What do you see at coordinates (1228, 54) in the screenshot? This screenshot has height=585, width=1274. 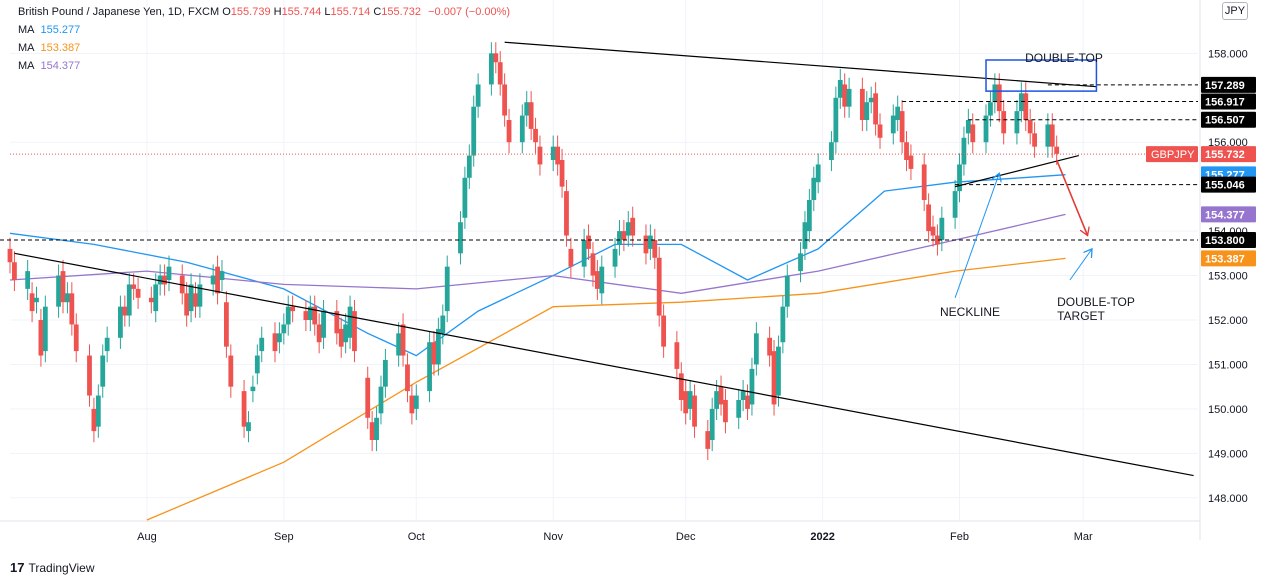 I see `y-tick-label: 158.000` at bounding box center [1228, 54].